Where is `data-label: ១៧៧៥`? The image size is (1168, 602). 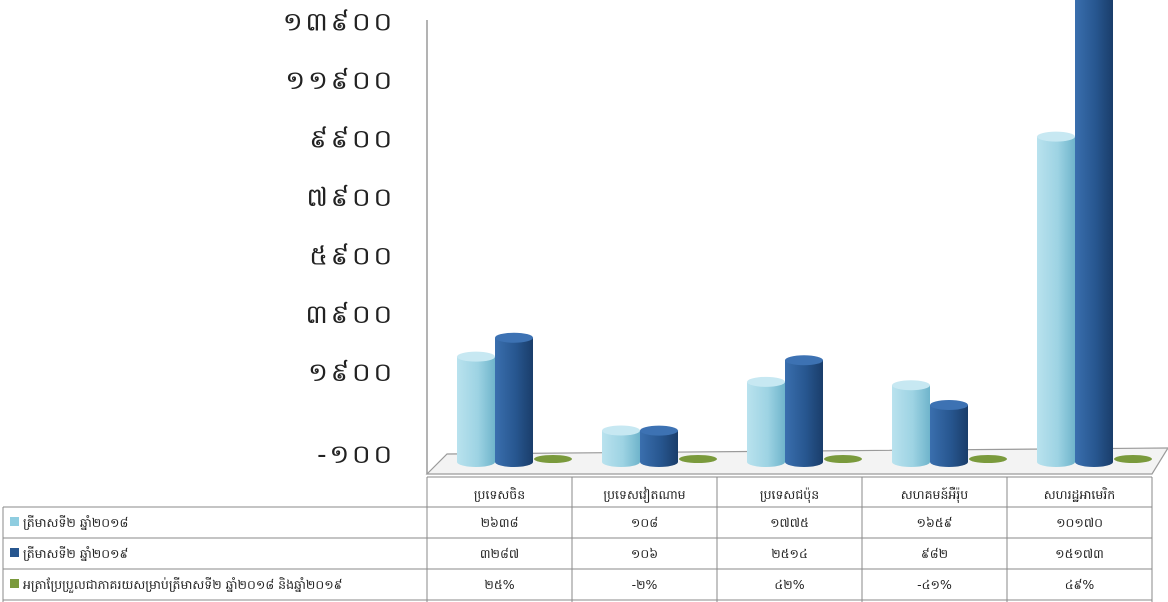
data-label: ១៧៧៥ is located at coordinates (789, 522).